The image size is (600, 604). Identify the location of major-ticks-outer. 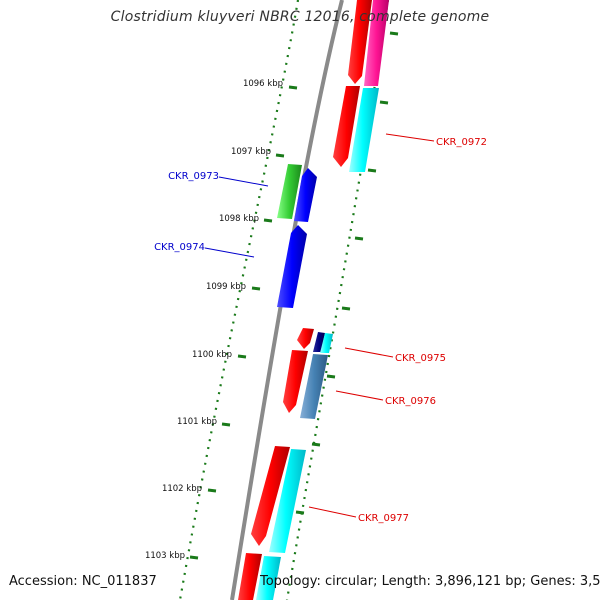
(347, 273).